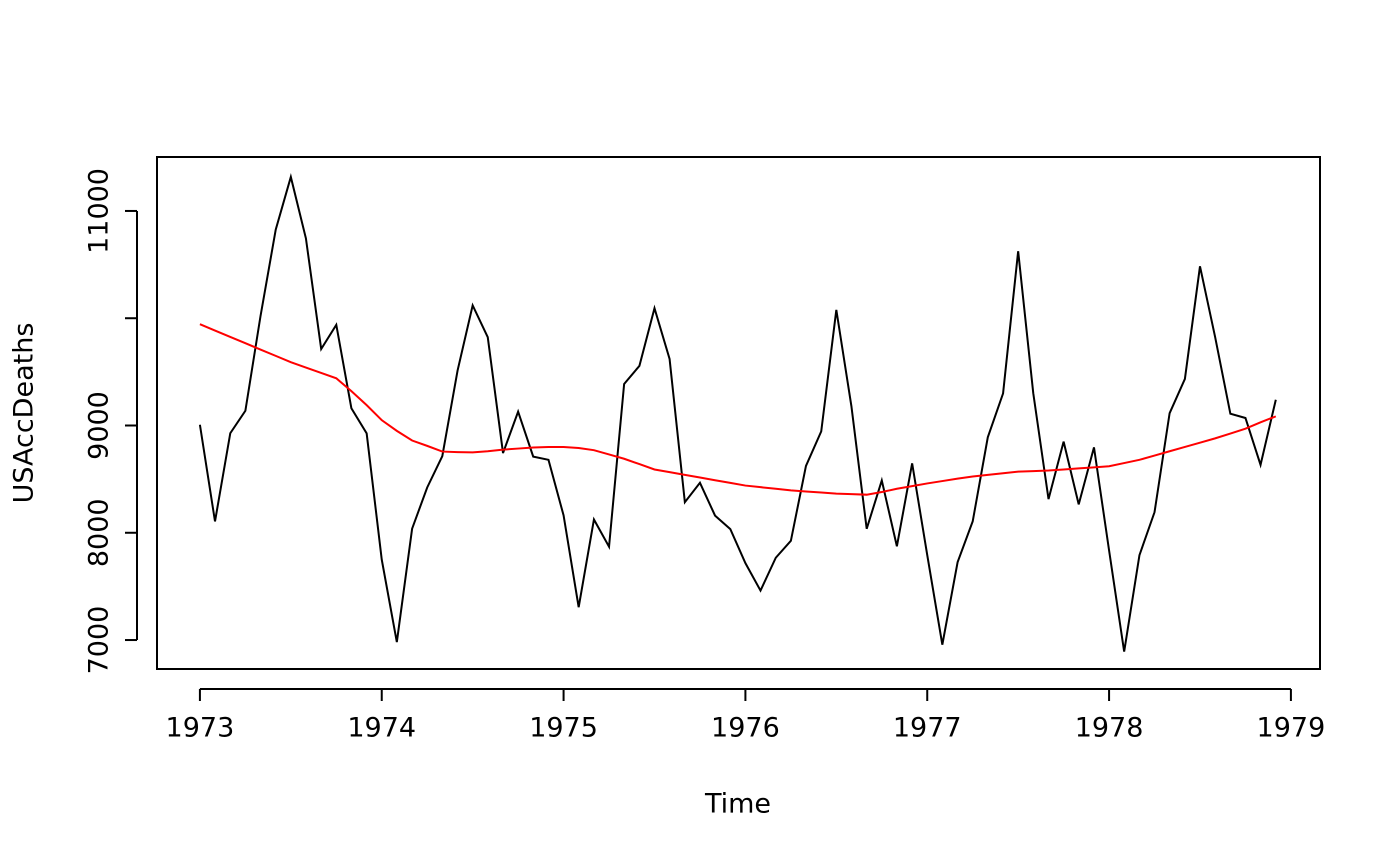 This screenshot has width=1400, height=866. I want to click on x-tick-label: 1975, so click(563, 728).